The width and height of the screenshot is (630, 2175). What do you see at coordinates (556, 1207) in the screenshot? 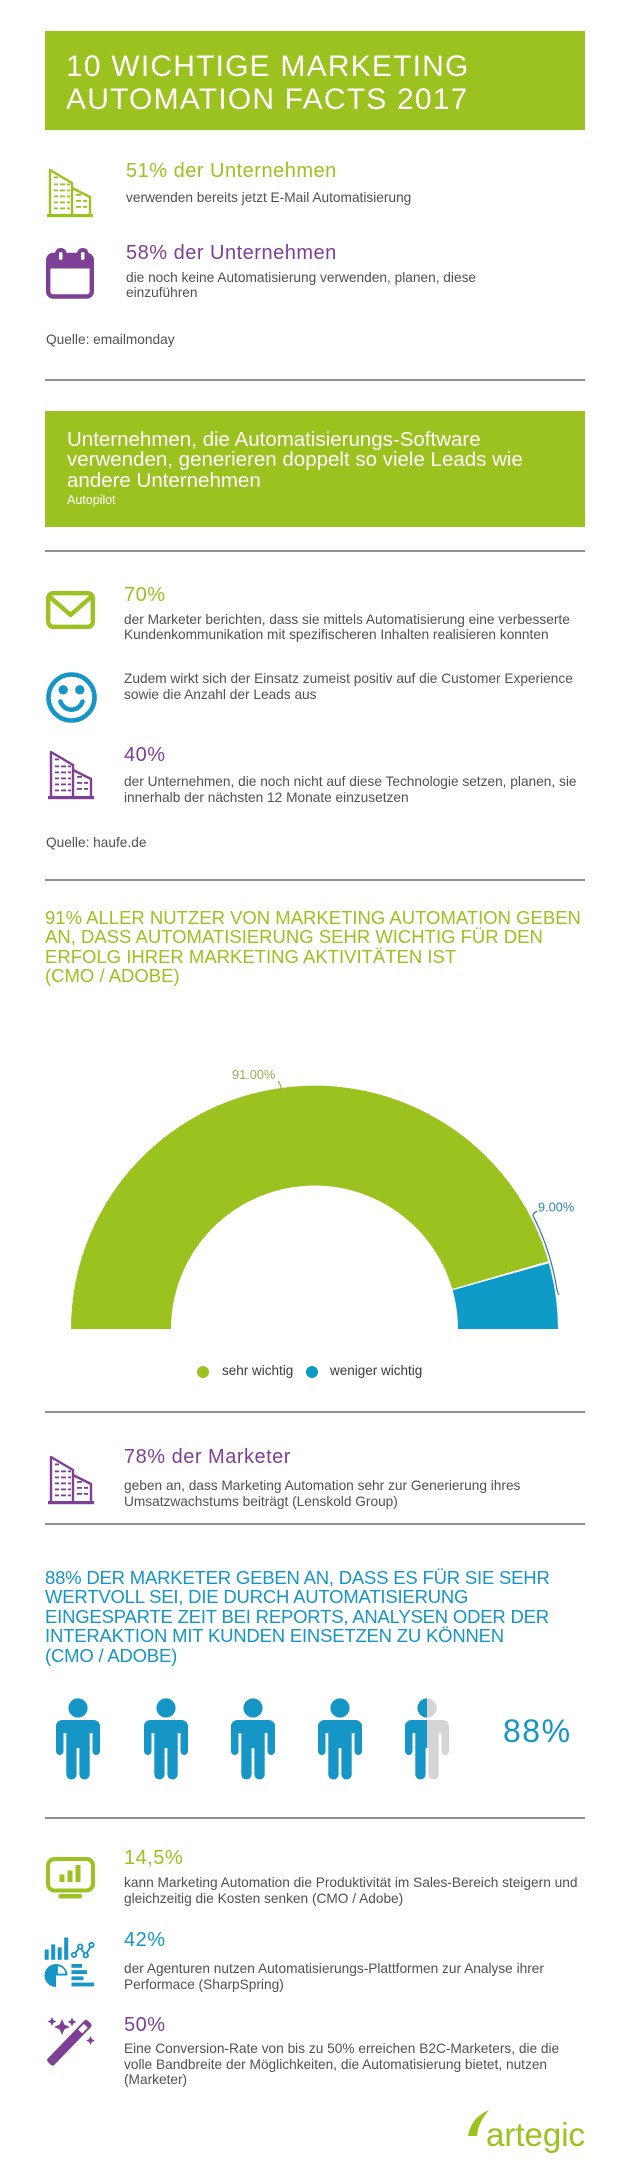
I see `svg-text: 9.00%` at bounding box center [556, 1207].